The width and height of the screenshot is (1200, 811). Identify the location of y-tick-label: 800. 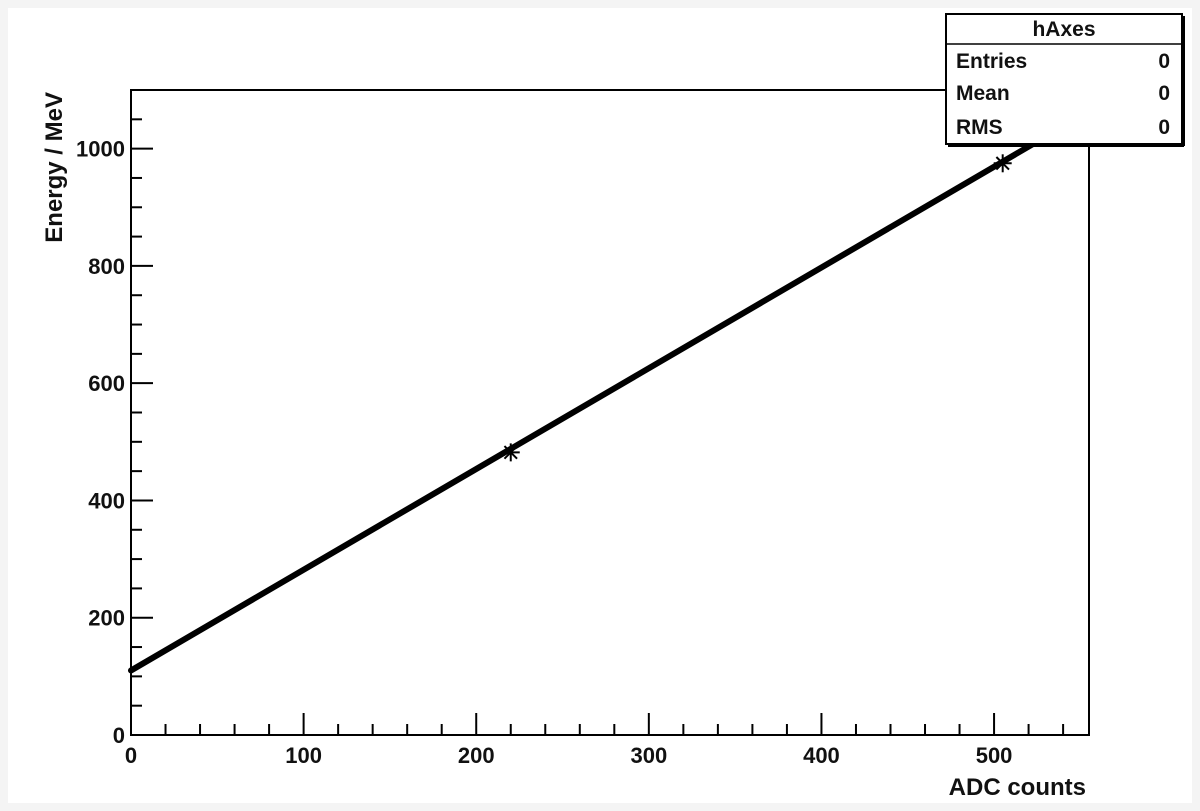
(106, 266).